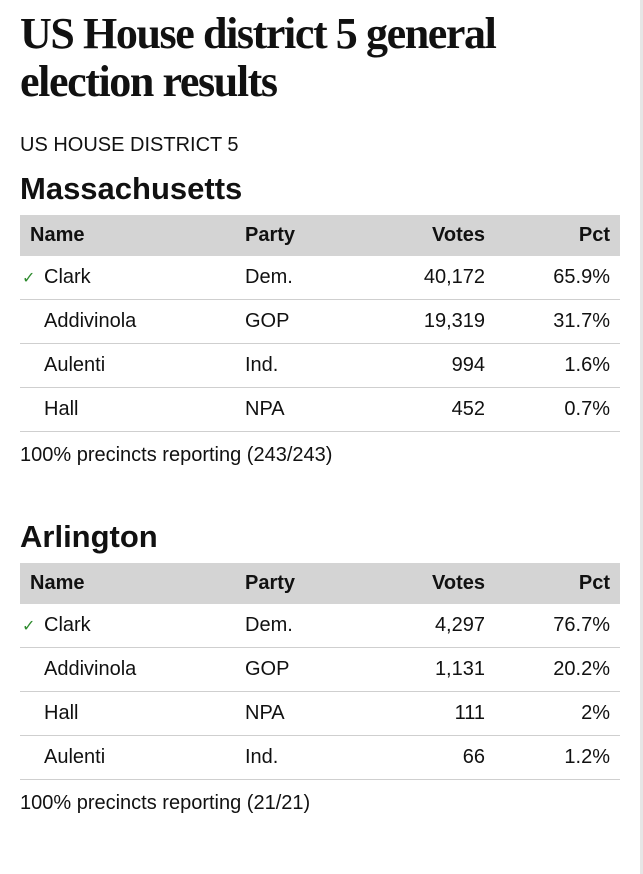  What do you see at coordinates (641, 437) in the screenshot?
I see `scrollbar-track` at bounding box center [641, 437].